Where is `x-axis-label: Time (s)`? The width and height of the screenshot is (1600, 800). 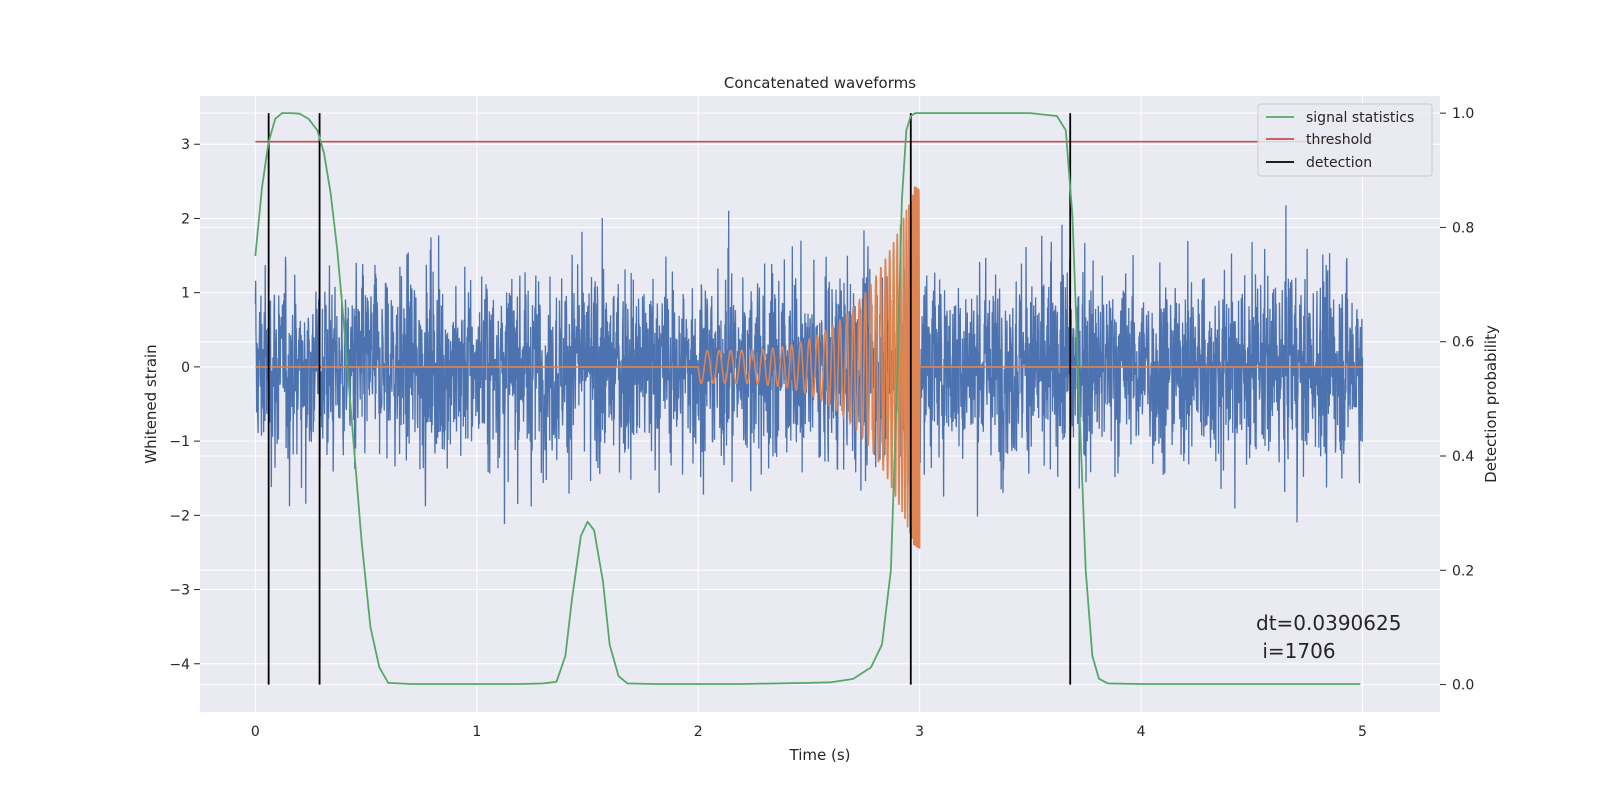 x-axis-label: Time (s) is located at coordinates (820, 755).